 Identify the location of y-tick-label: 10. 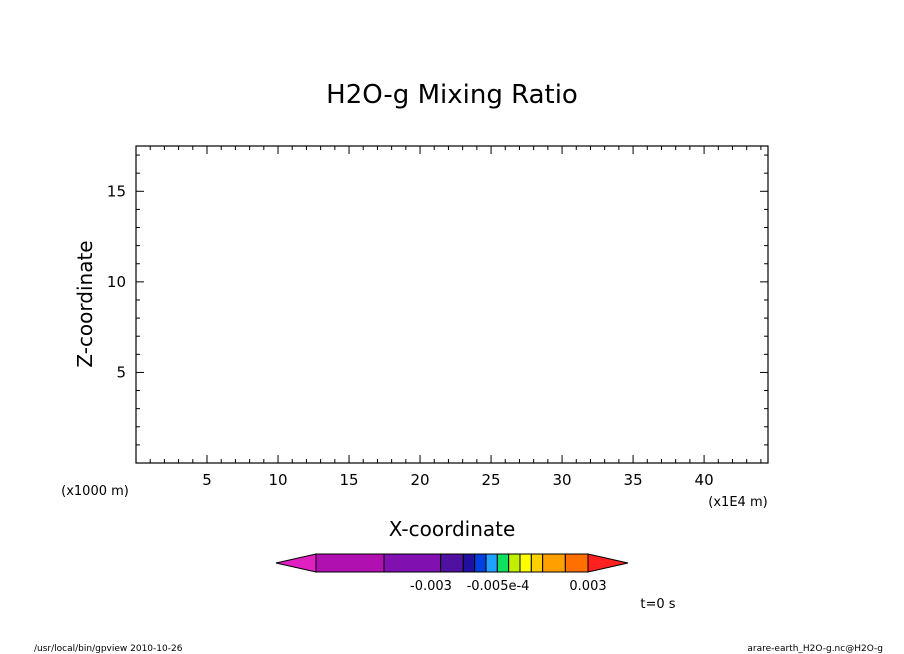
(116, 282).